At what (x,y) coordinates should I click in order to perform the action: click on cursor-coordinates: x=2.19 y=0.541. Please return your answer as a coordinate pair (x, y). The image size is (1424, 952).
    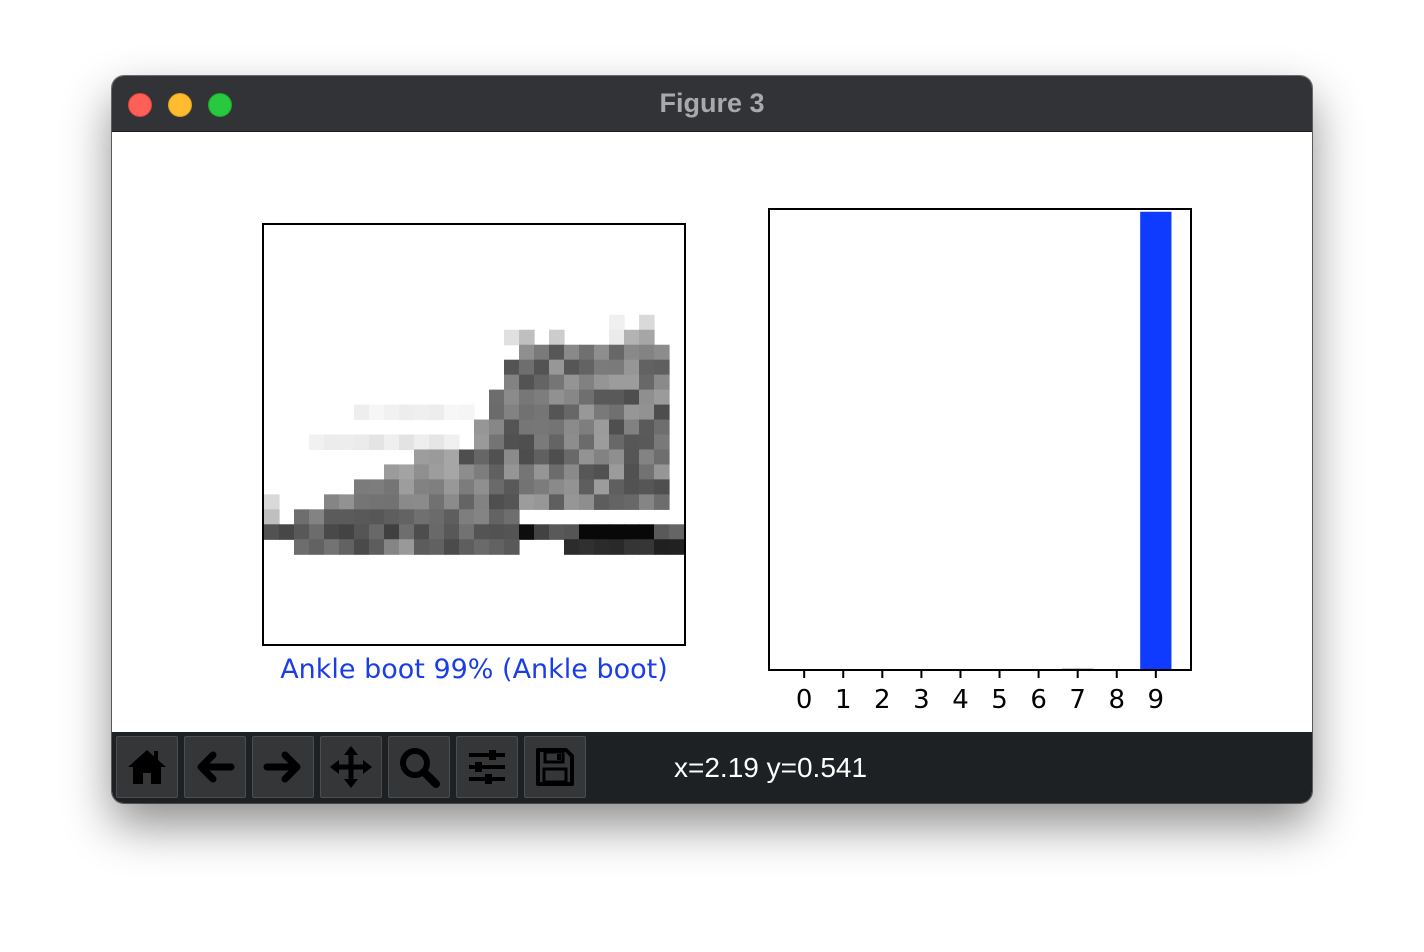
    Looking at the image, I should click on (771, 767).